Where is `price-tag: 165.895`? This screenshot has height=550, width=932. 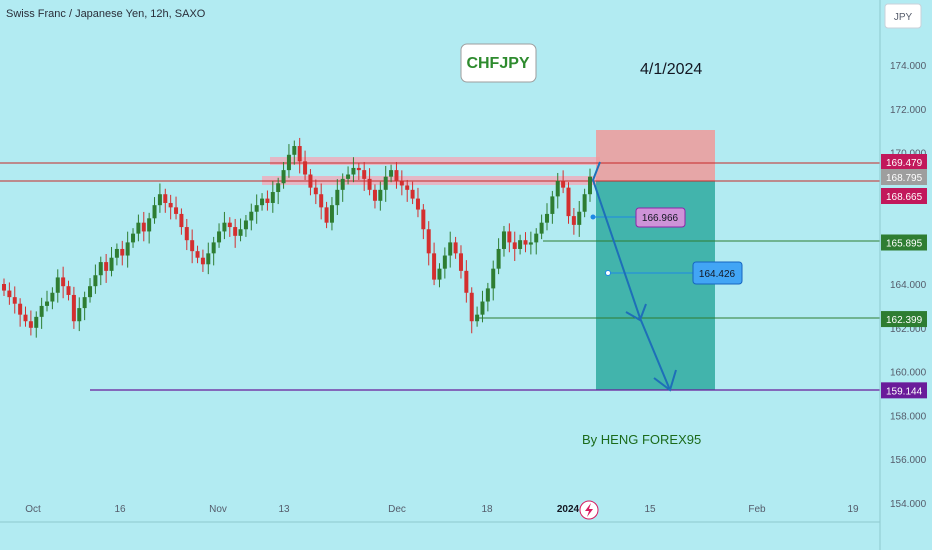
price-tag: 165.895 is located at coordinates (904, 242).